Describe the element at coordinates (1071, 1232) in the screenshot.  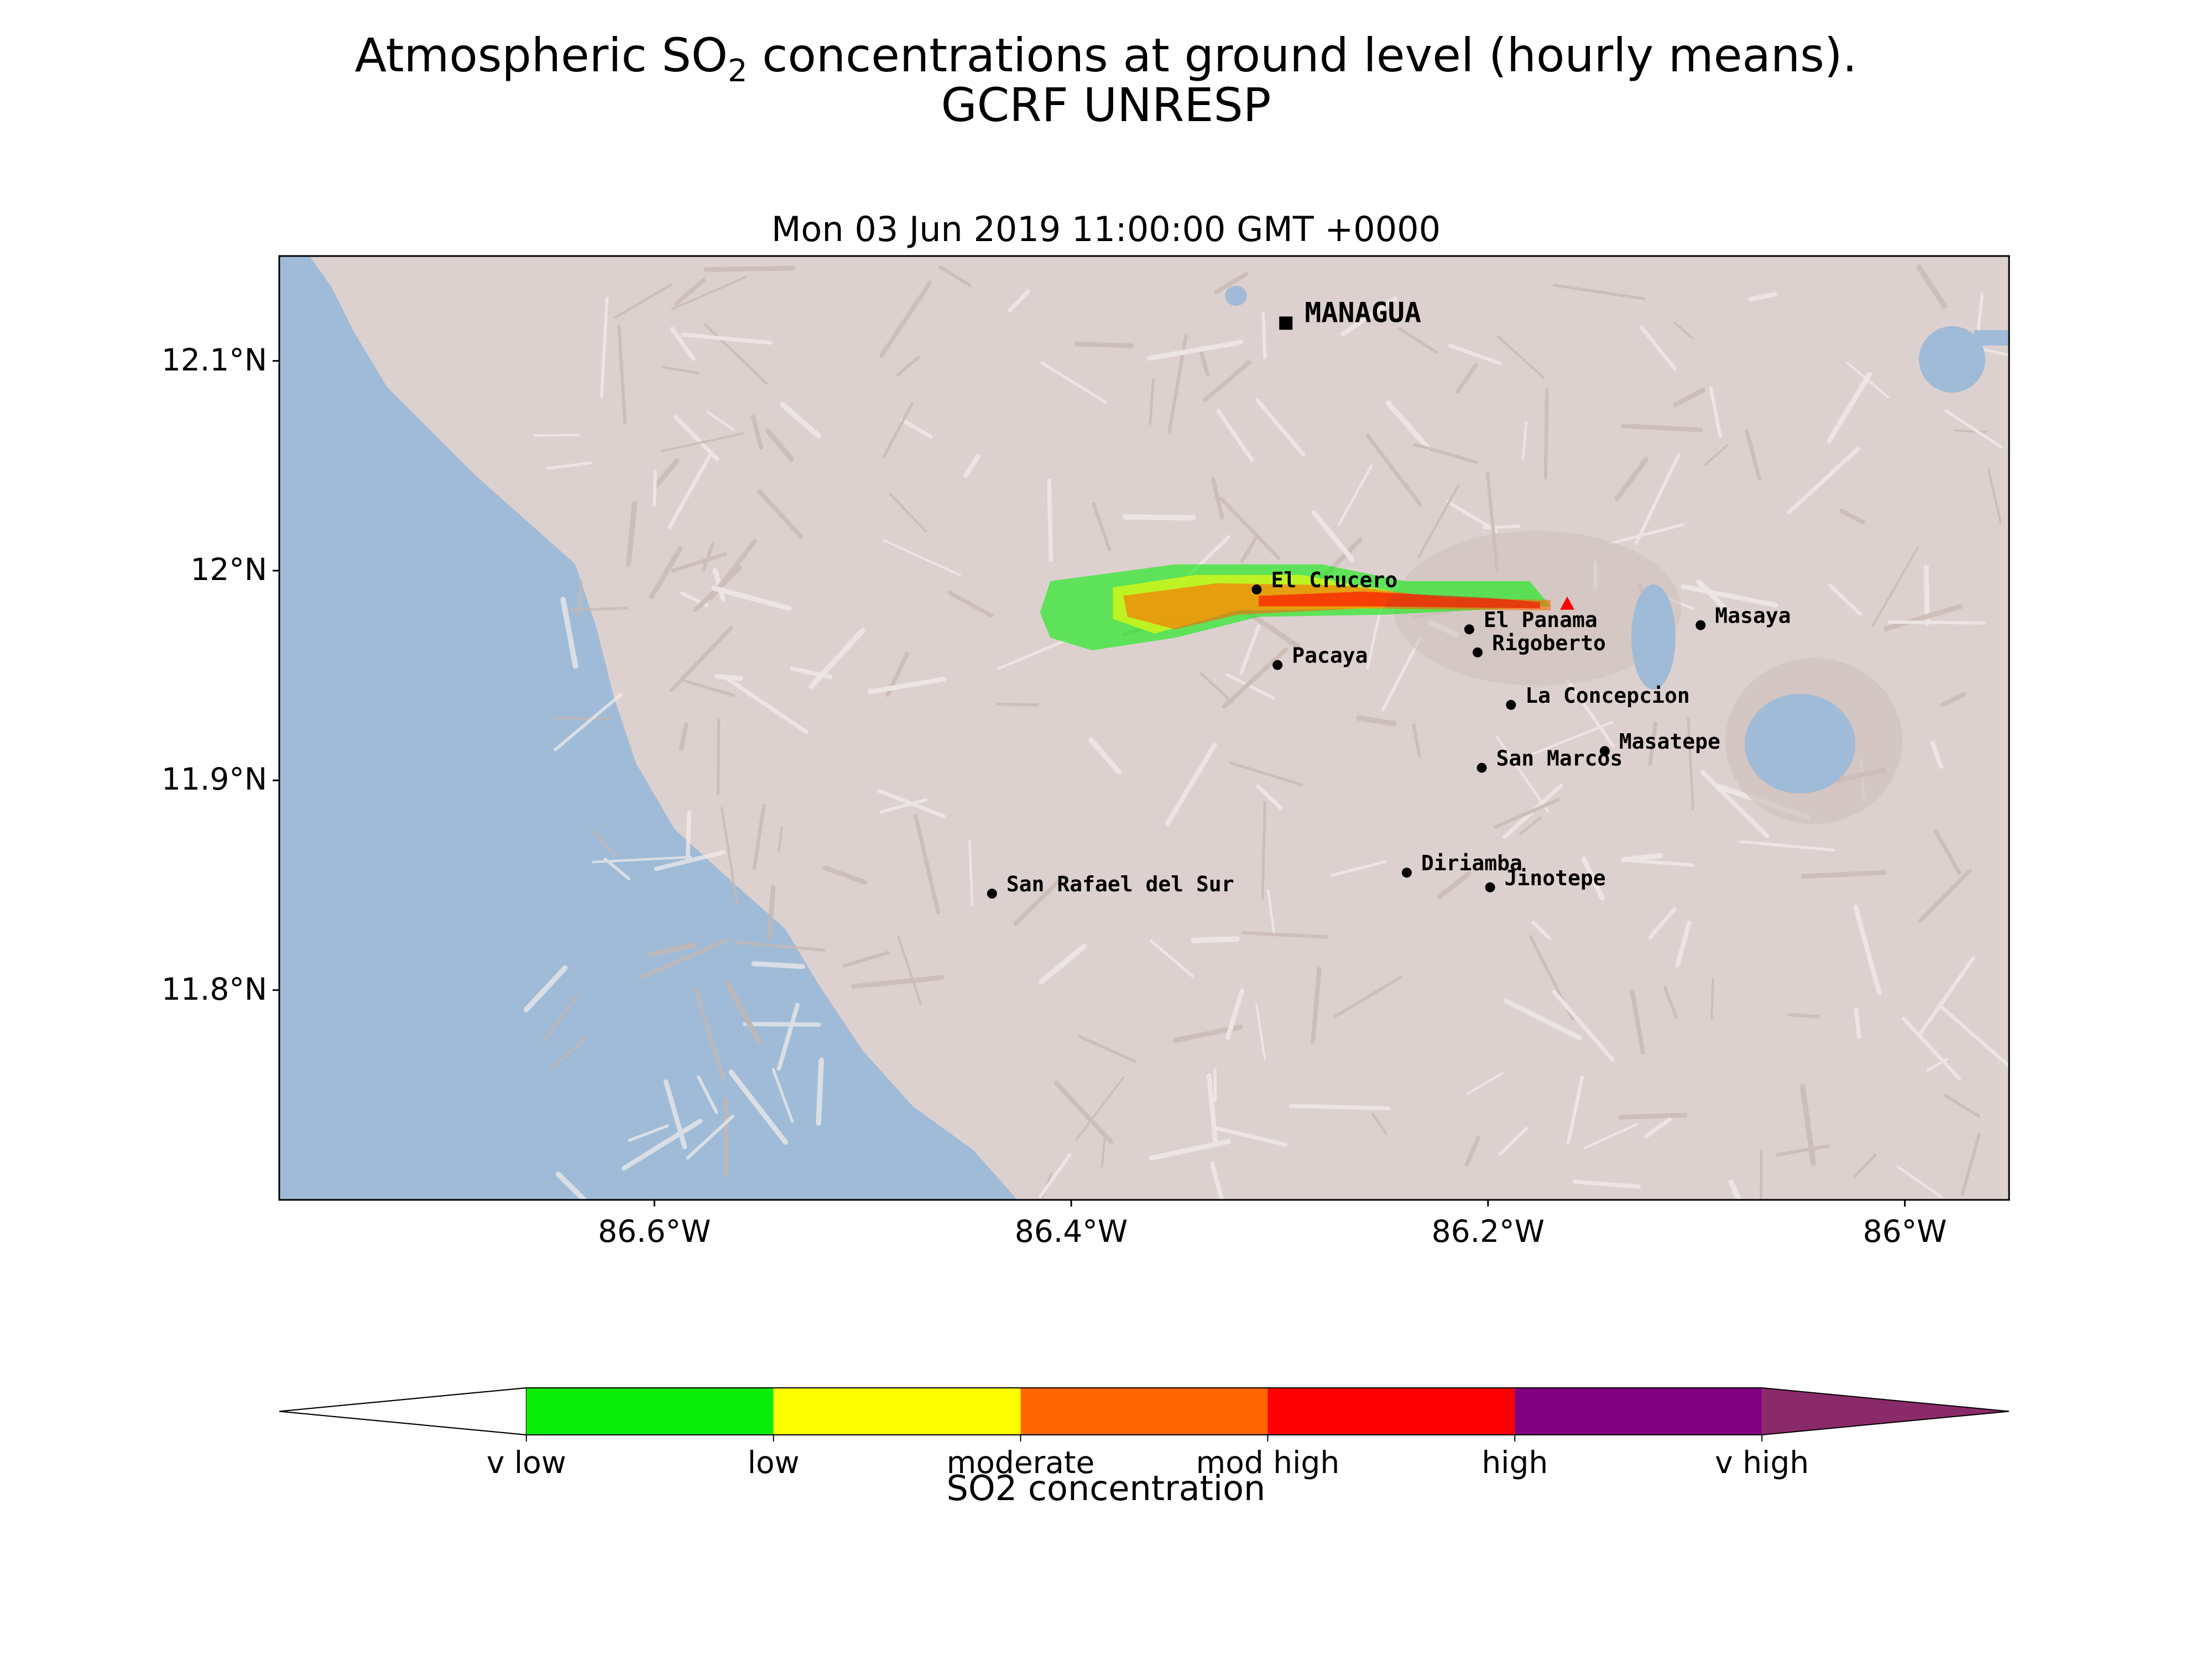
I see `lon-tick-label: 86.4°W` at that location.